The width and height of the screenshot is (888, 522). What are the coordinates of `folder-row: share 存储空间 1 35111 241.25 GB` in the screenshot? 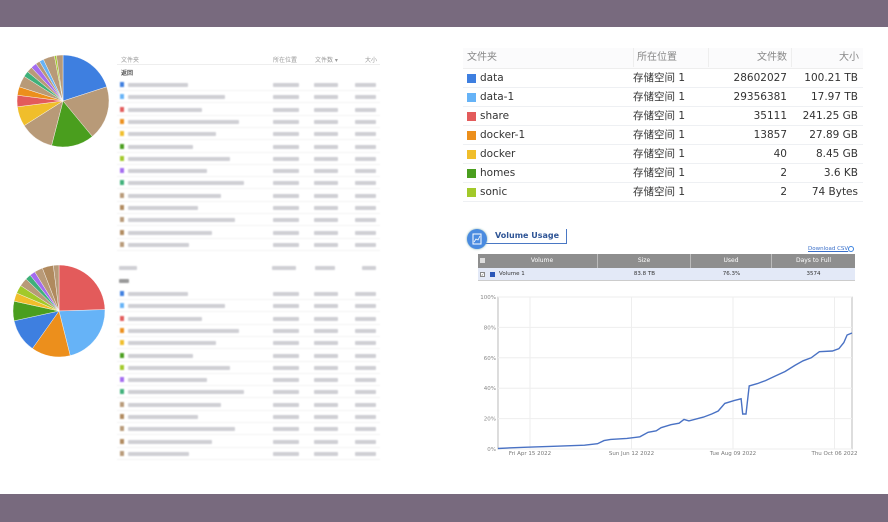 It's located at (663, 116).